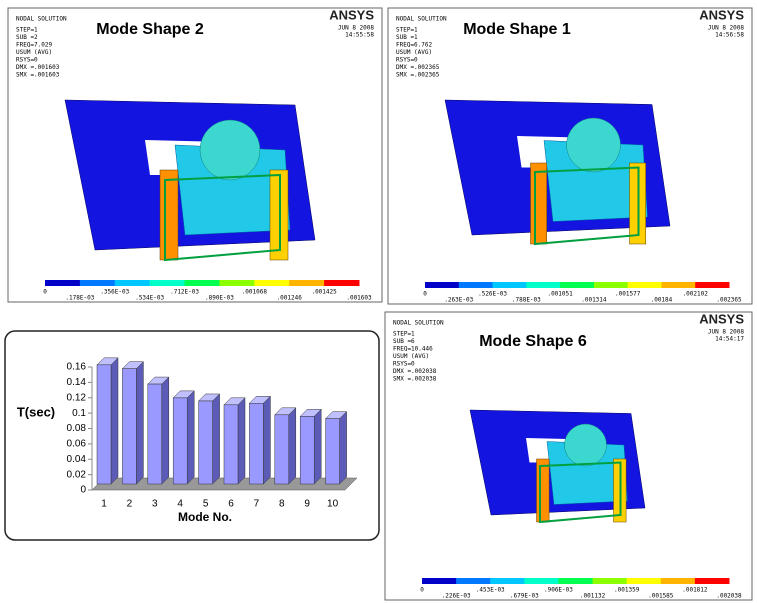  What do you see at coordinates (231, 504) in the screenshot?
I see `x-tick-label: 6` at bounding box center [231, 504].